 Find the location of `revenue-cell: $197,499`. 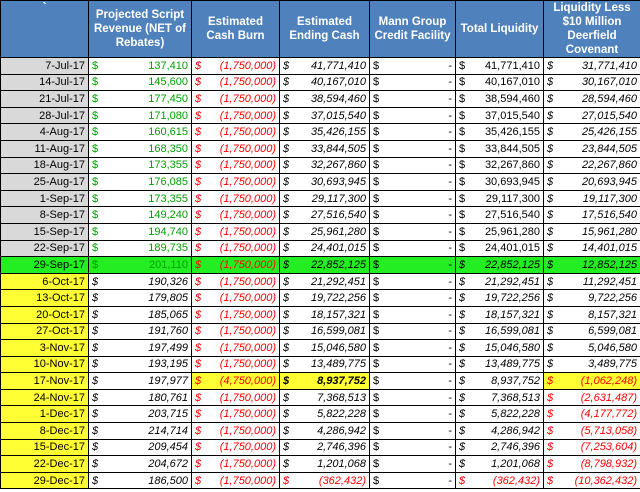

revenue-cell: $197,499 is located at coordinates (140, 348).